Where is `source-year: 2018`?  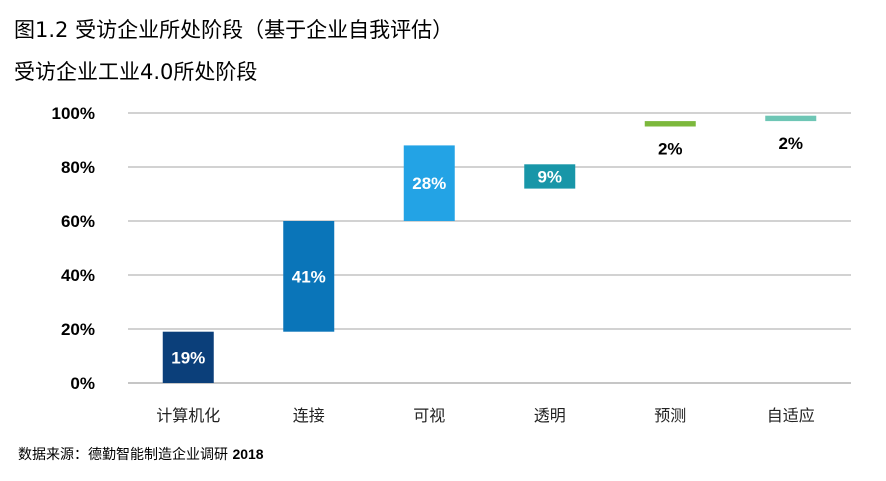 source-year: 2018 is located at coordinates (248, 454).